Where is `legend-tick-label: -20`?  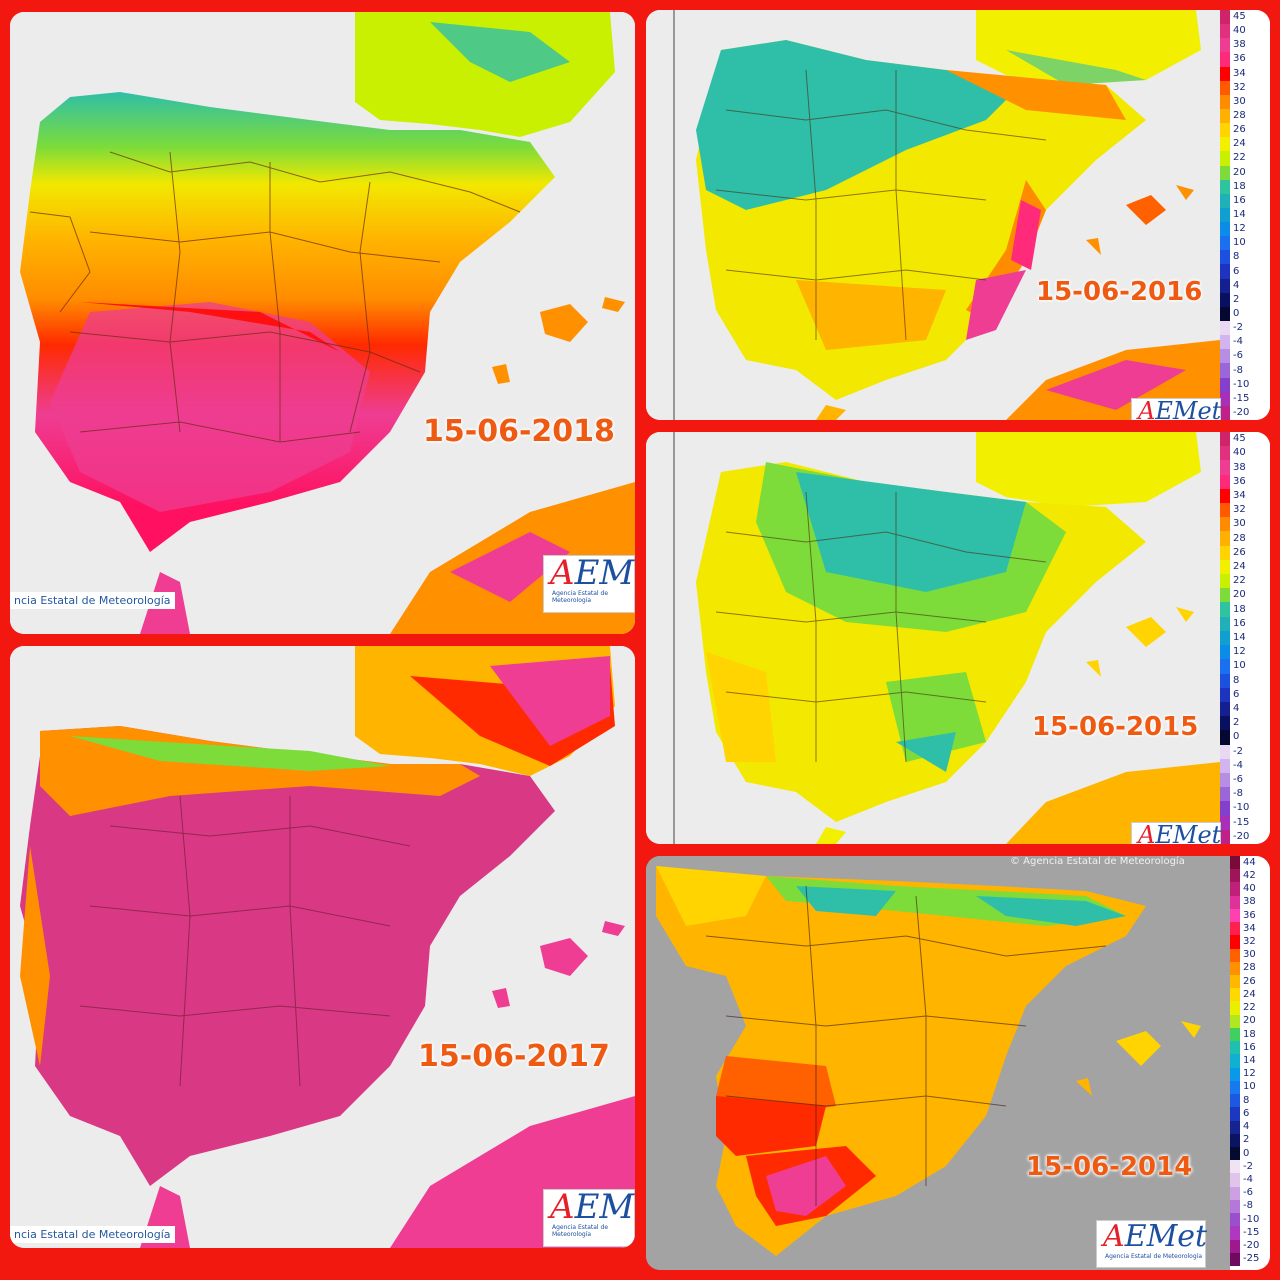 legend-tick-label: -20 is located at coordinates (1241, 412).